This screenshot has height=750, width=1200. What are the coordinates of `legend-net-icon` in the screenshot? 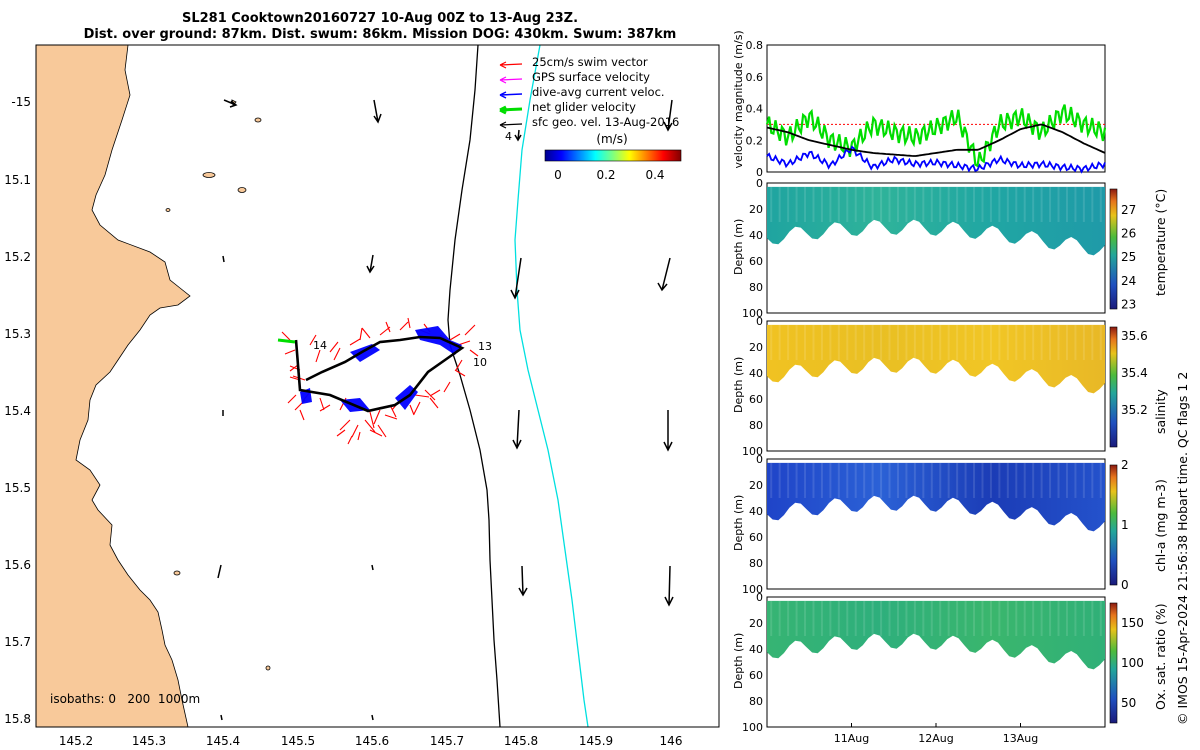 It's located at (511, 110).